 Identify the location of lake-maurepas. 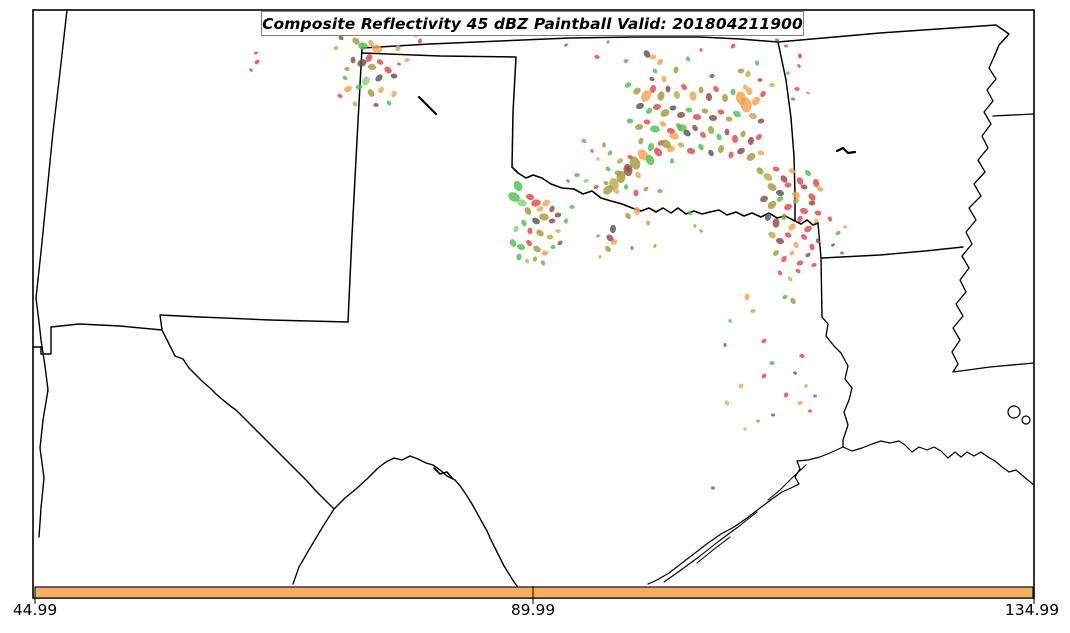
(1026, 420).